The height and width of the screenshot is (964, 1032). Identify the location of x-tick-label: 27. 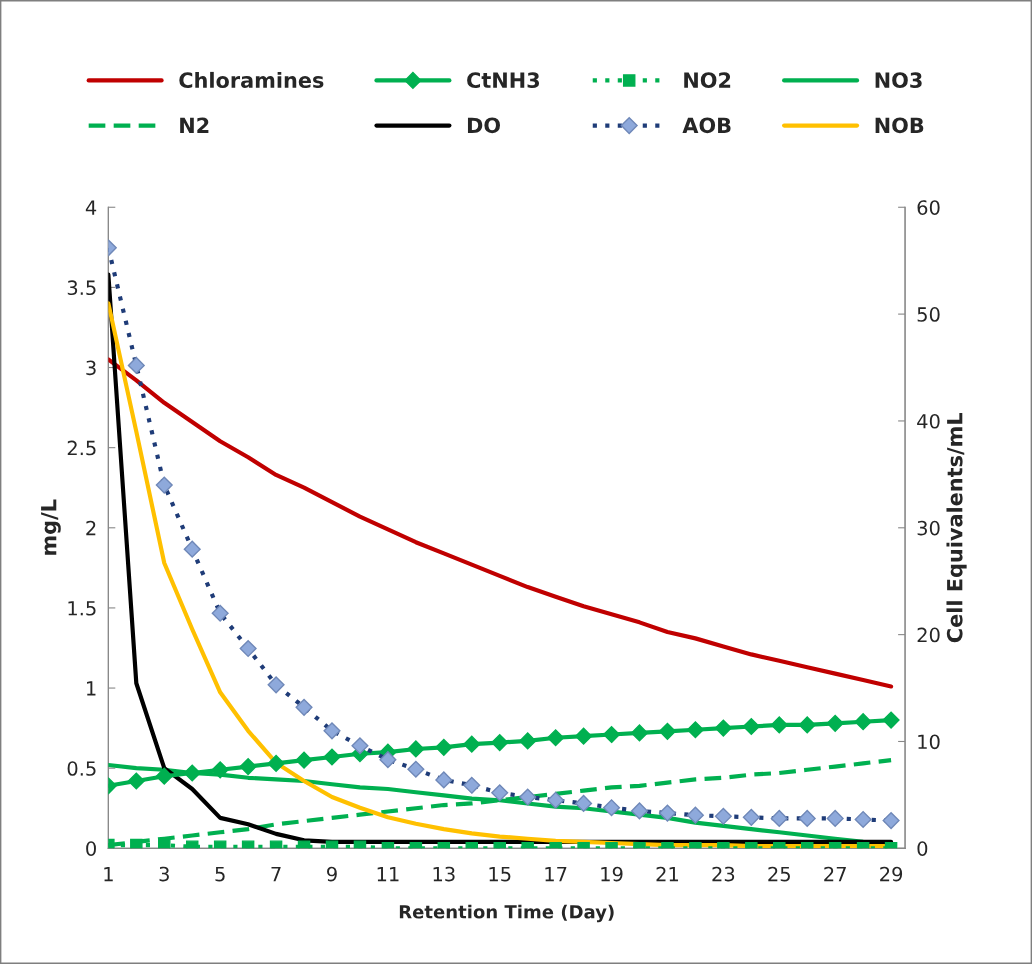
(835, 874).